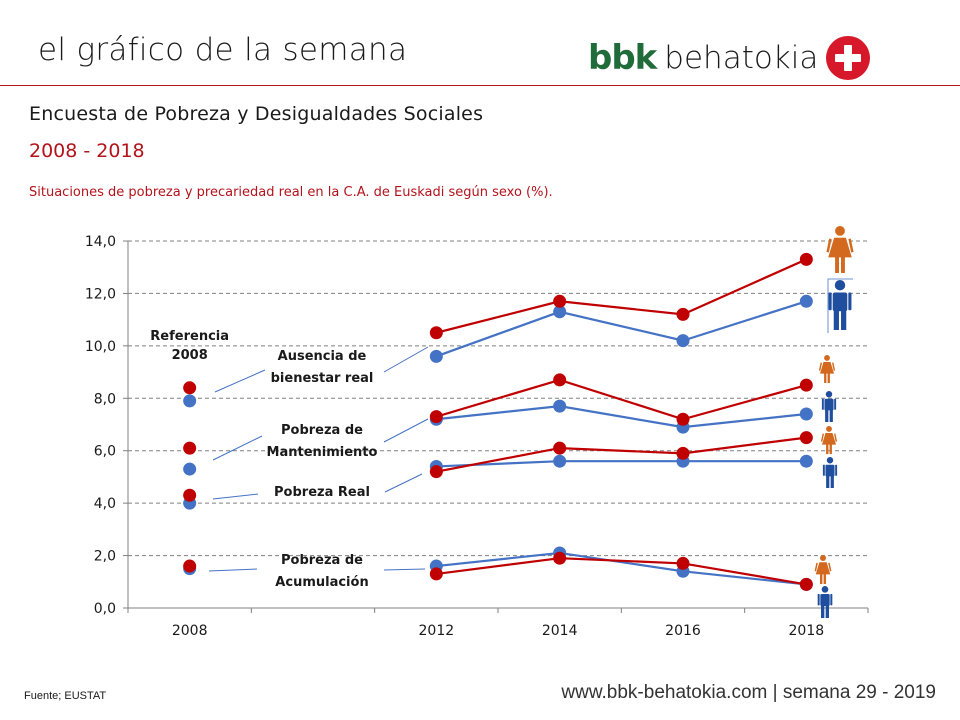 The width and height of the screenshot is (960, 720). I want to click on x-tick-label: 2008, so click(190, 631).